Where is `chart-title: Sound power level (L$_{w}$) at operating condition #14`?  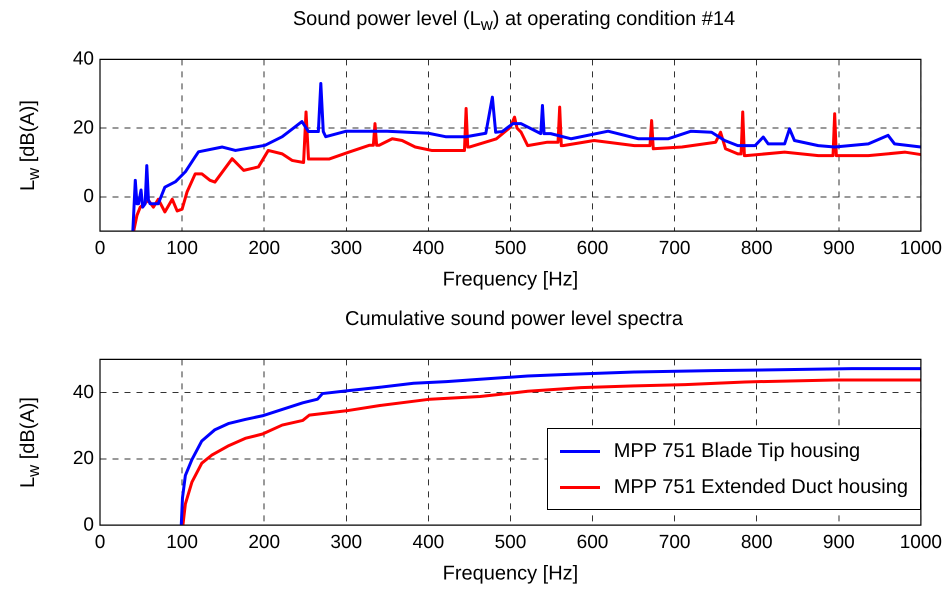 chart-title: Sound power level (L$_{w}$) at operating condition #14 is located at coordinates (514, 21).